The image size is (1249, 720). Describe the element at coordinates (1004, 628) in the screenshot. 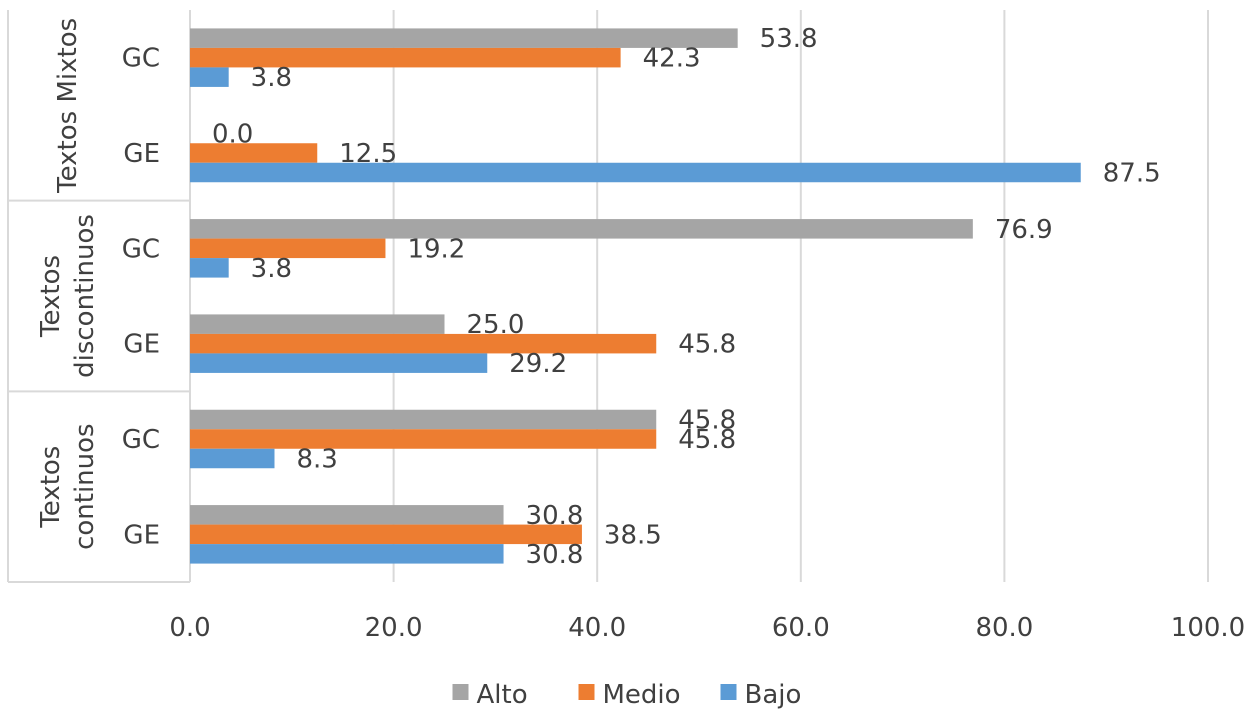

I see `x-tick-label-80.0: 80.0` at that location.